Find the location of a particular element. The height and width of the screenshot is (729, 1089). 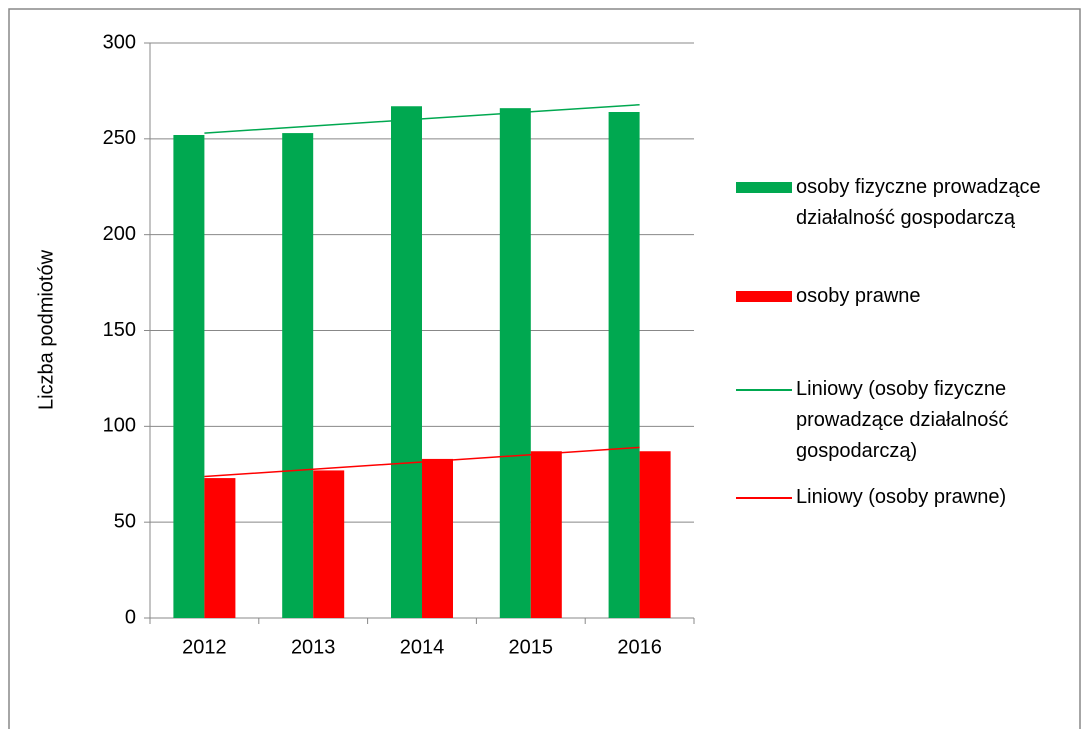

x-tick-label: 2013 is located at coordinates (313, 647).